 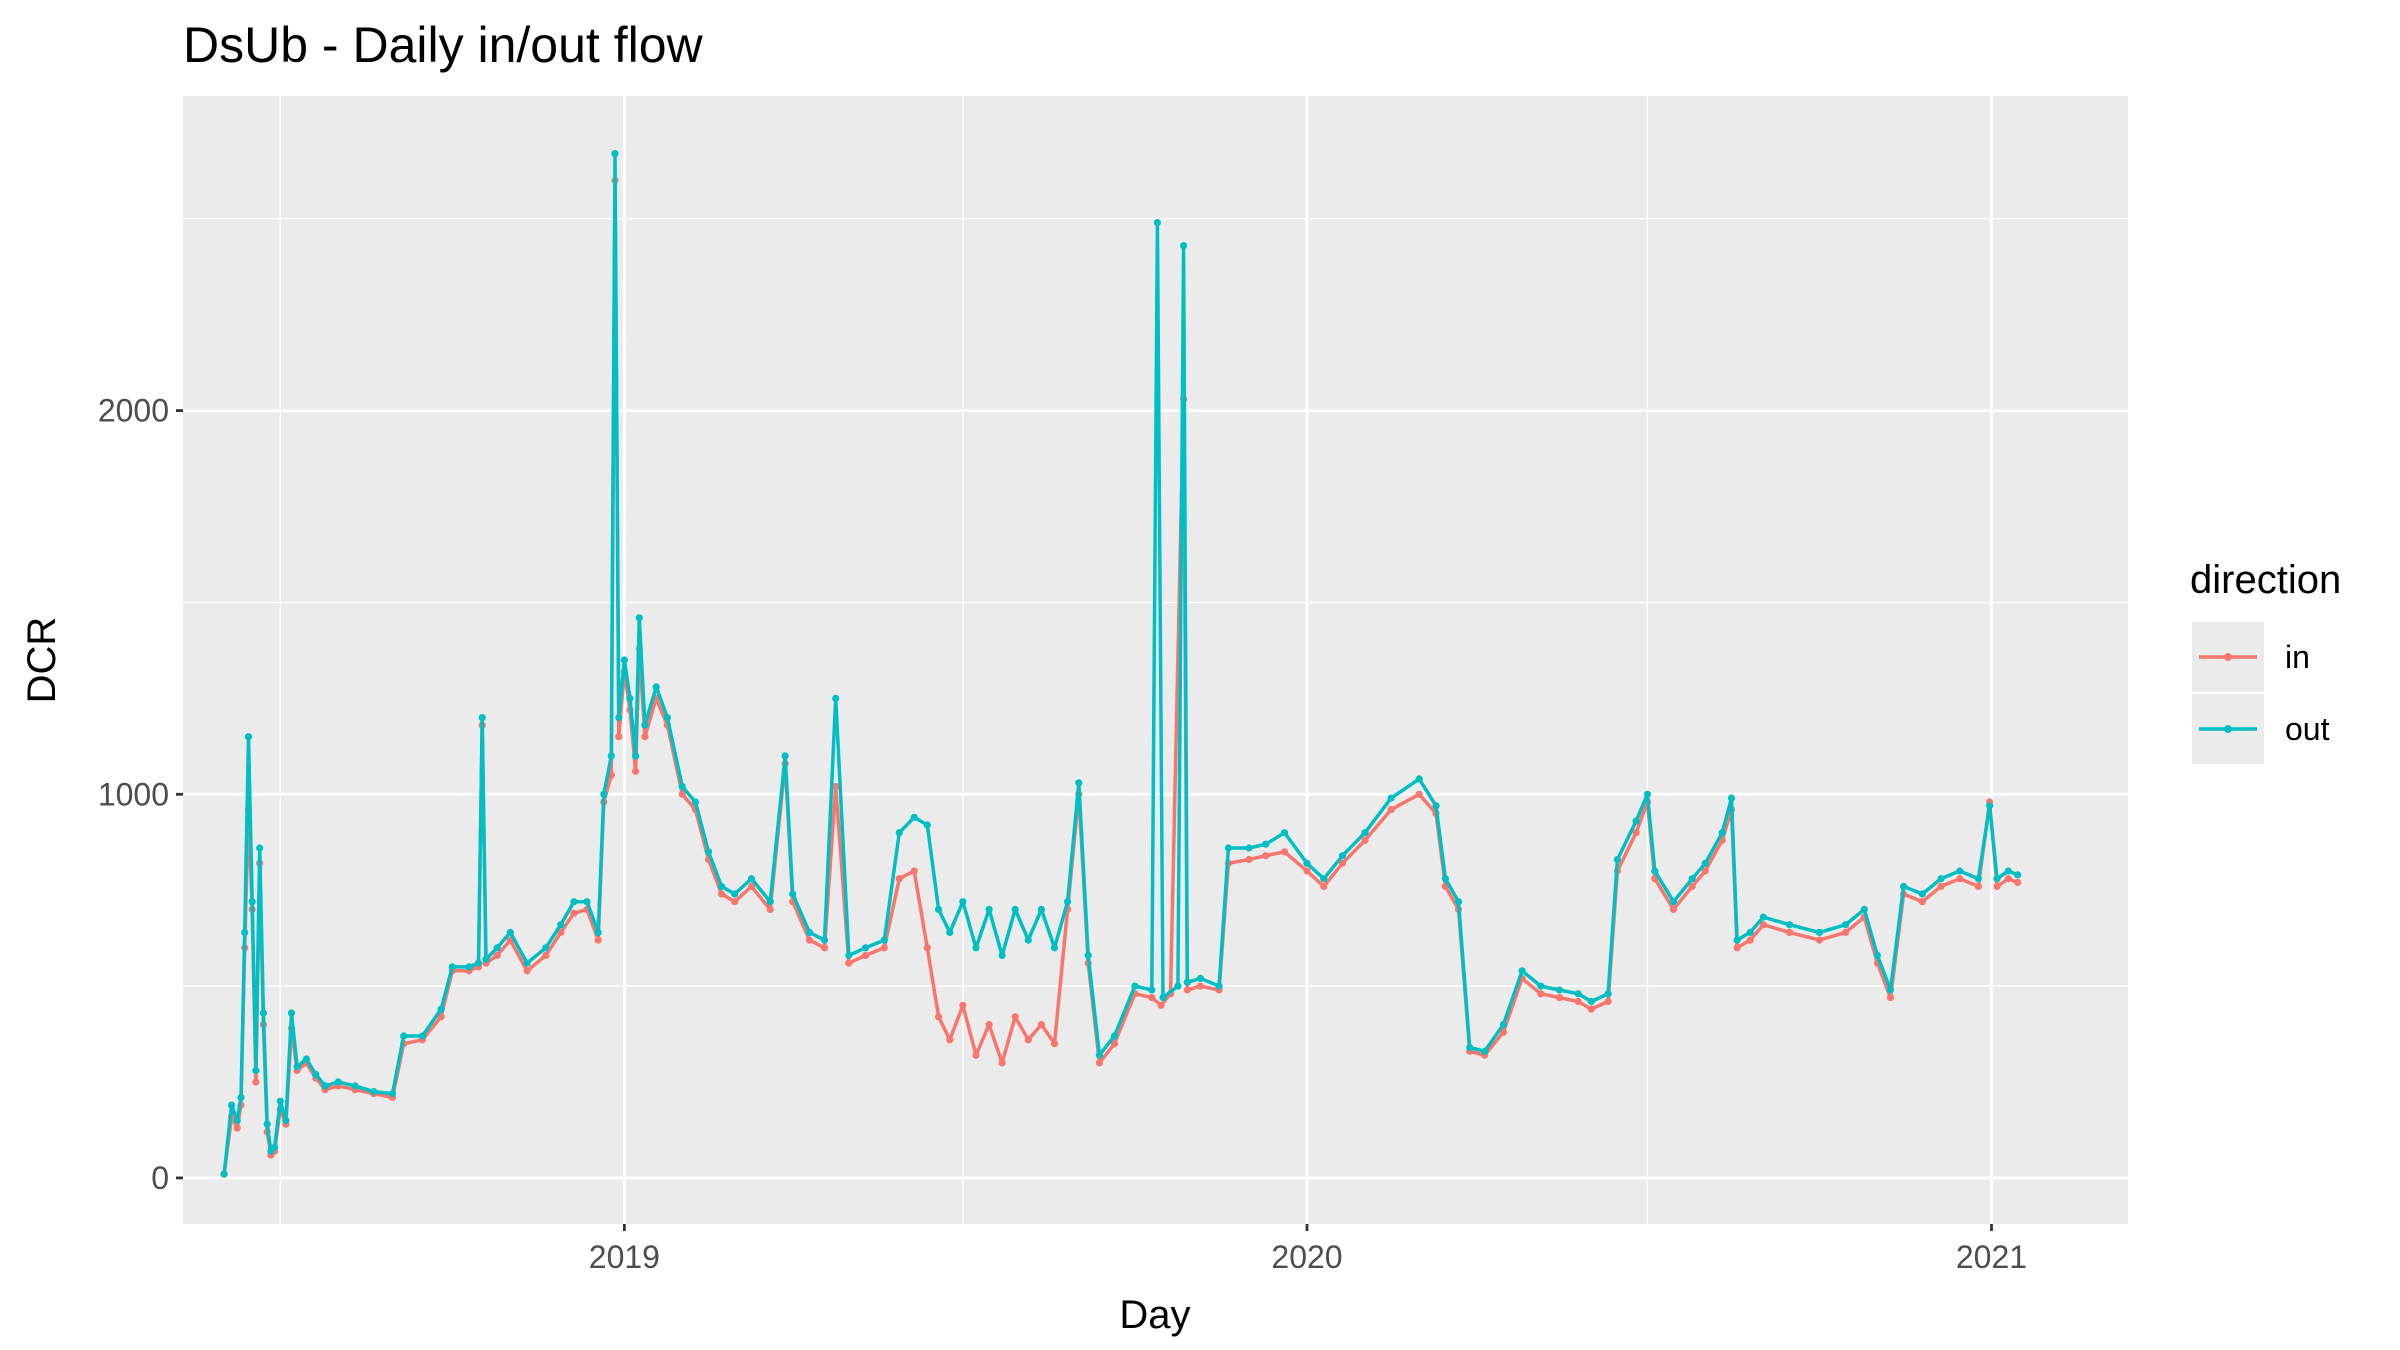 What do you see at coordinates (2265, 580) in the screenshot?
I see `legend-title: direction` at bounding box center [2265, 580].